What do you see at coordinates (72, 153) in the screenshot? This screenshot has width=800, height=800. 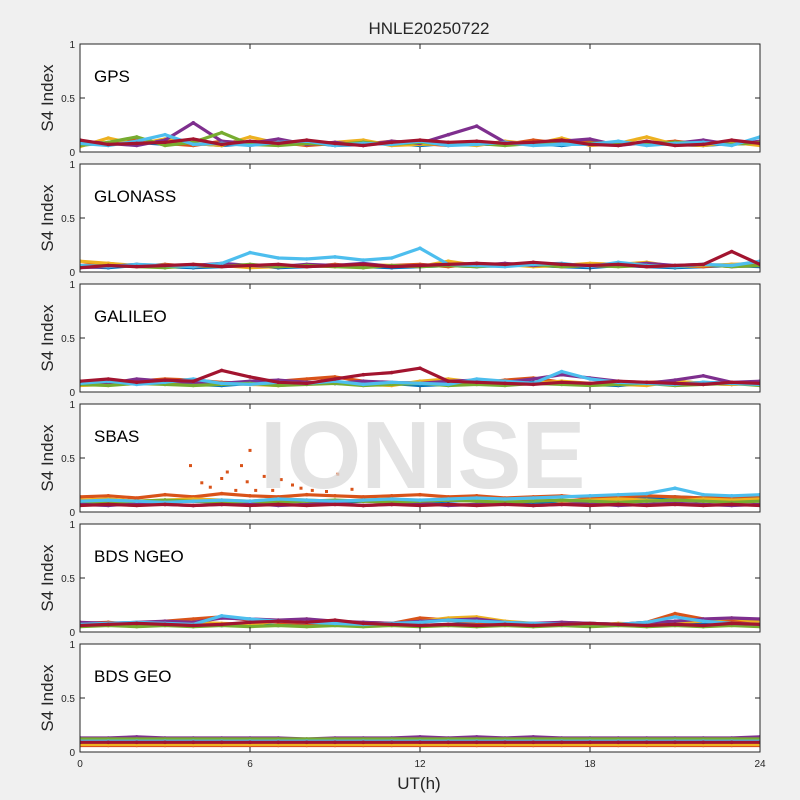 I see `y-tick-label: 0` at bounding box center [72, 153].